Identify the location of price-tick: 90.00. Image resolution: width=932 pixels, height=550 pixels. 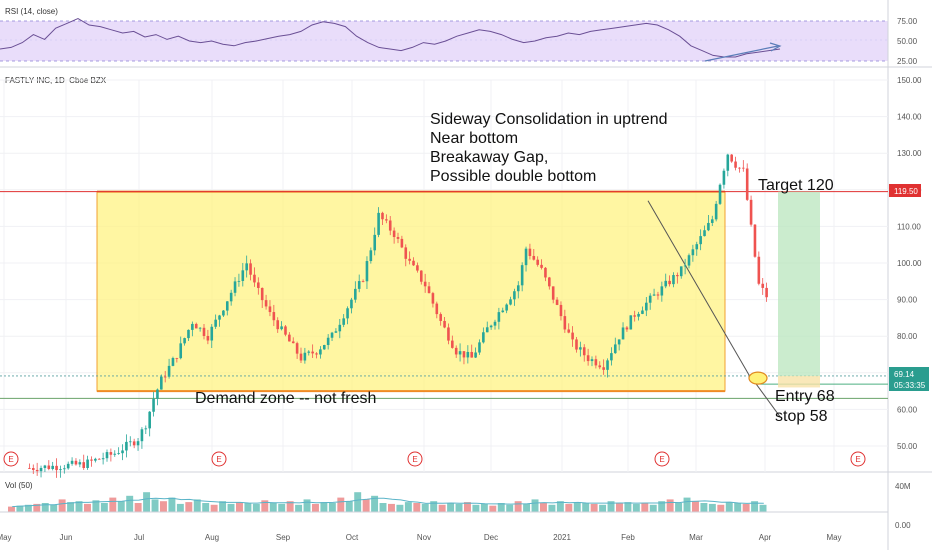
(907, 300).